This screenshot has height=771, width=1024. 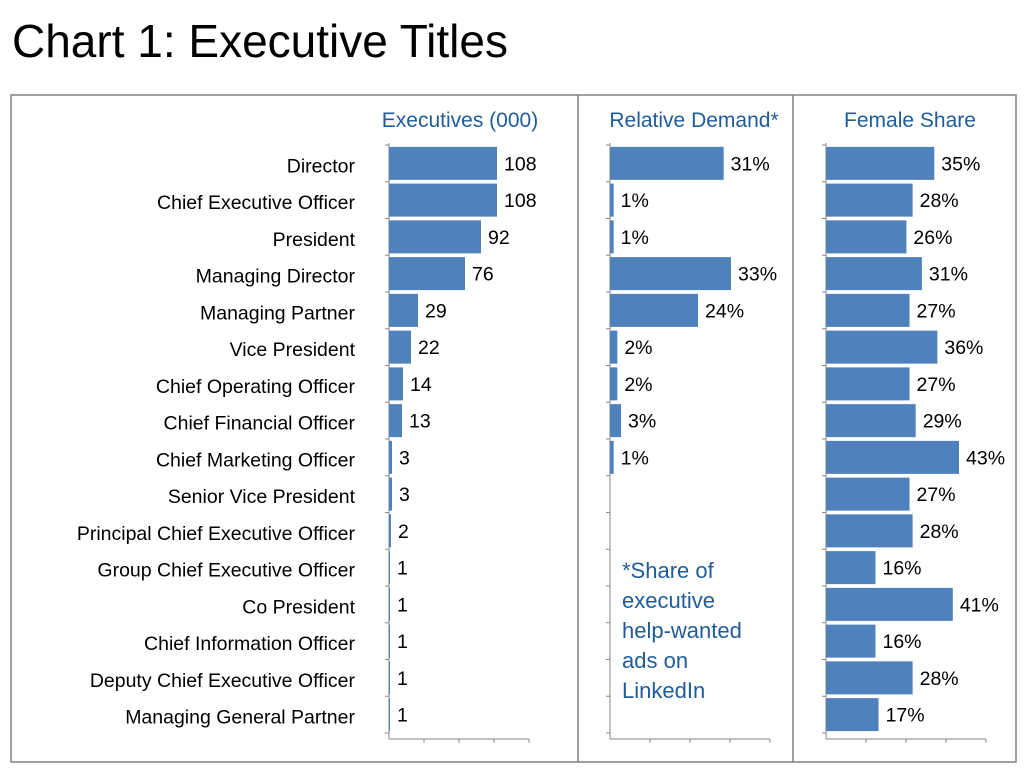 I want to click on chart-title: Chart 1: Executive Titles, so click(x=260, y=41).